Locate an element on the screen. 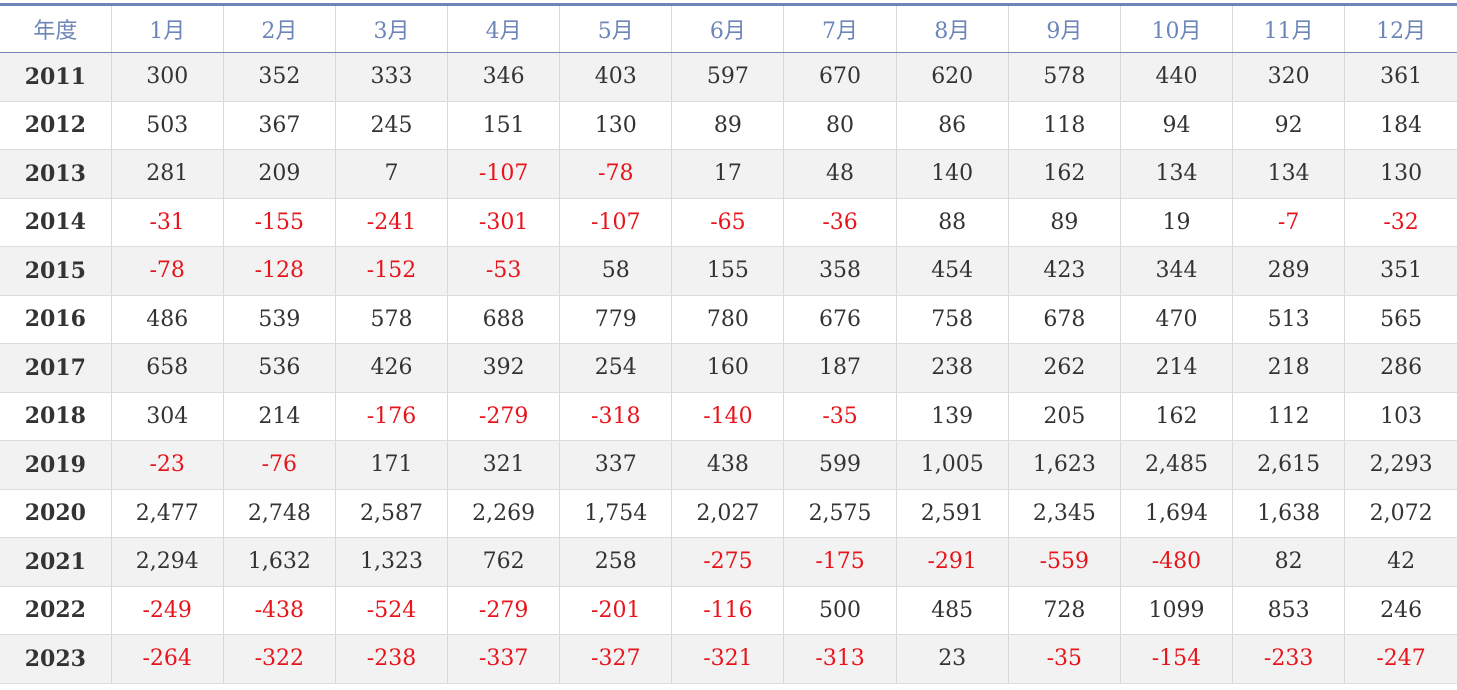  value-cell: 82 is located at coordinates (1289, 562).